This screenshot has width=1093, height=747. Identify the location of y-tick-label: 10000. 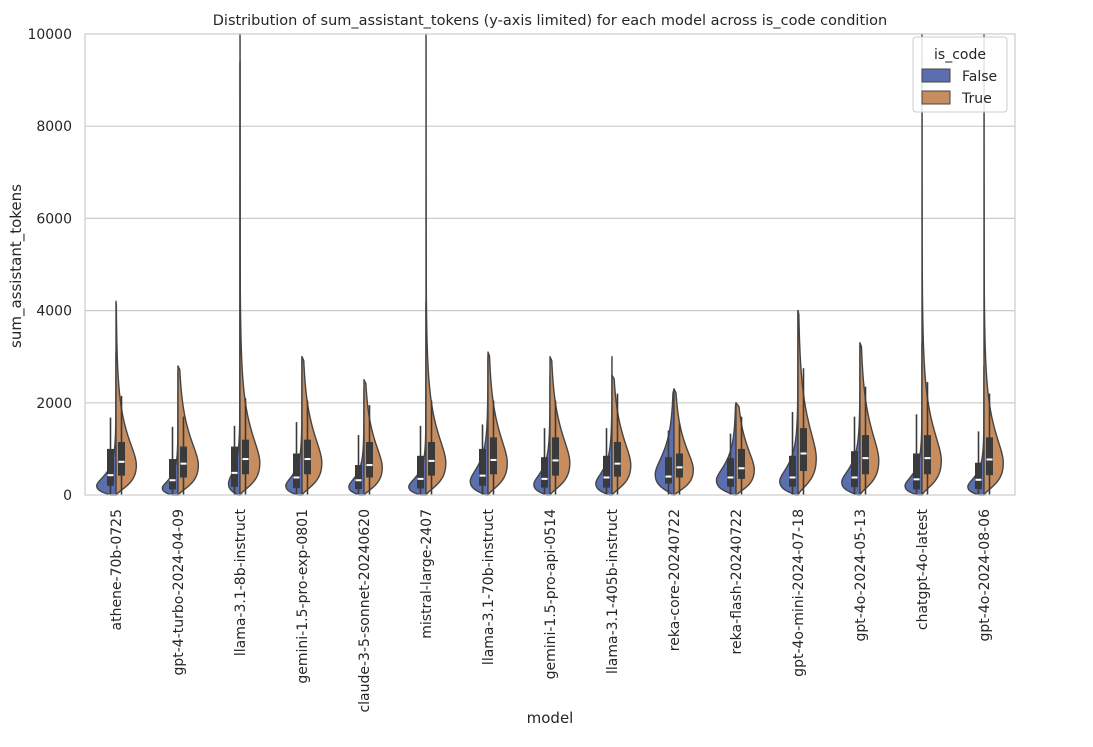
(49, 35).